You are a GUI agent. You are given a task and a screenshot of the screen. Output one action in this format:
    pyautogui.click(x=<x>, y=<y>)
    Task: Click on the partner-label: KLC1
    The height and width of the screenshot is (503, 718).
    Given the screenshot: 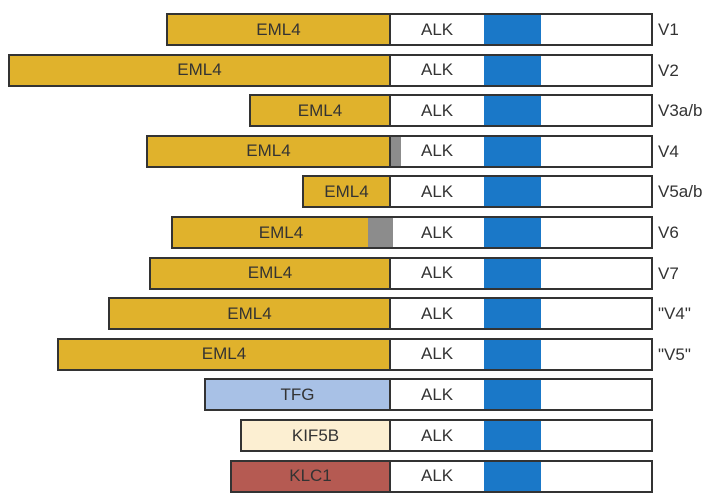 What is the action you would take?
    pyautogui.click(x=310, y=476)
    